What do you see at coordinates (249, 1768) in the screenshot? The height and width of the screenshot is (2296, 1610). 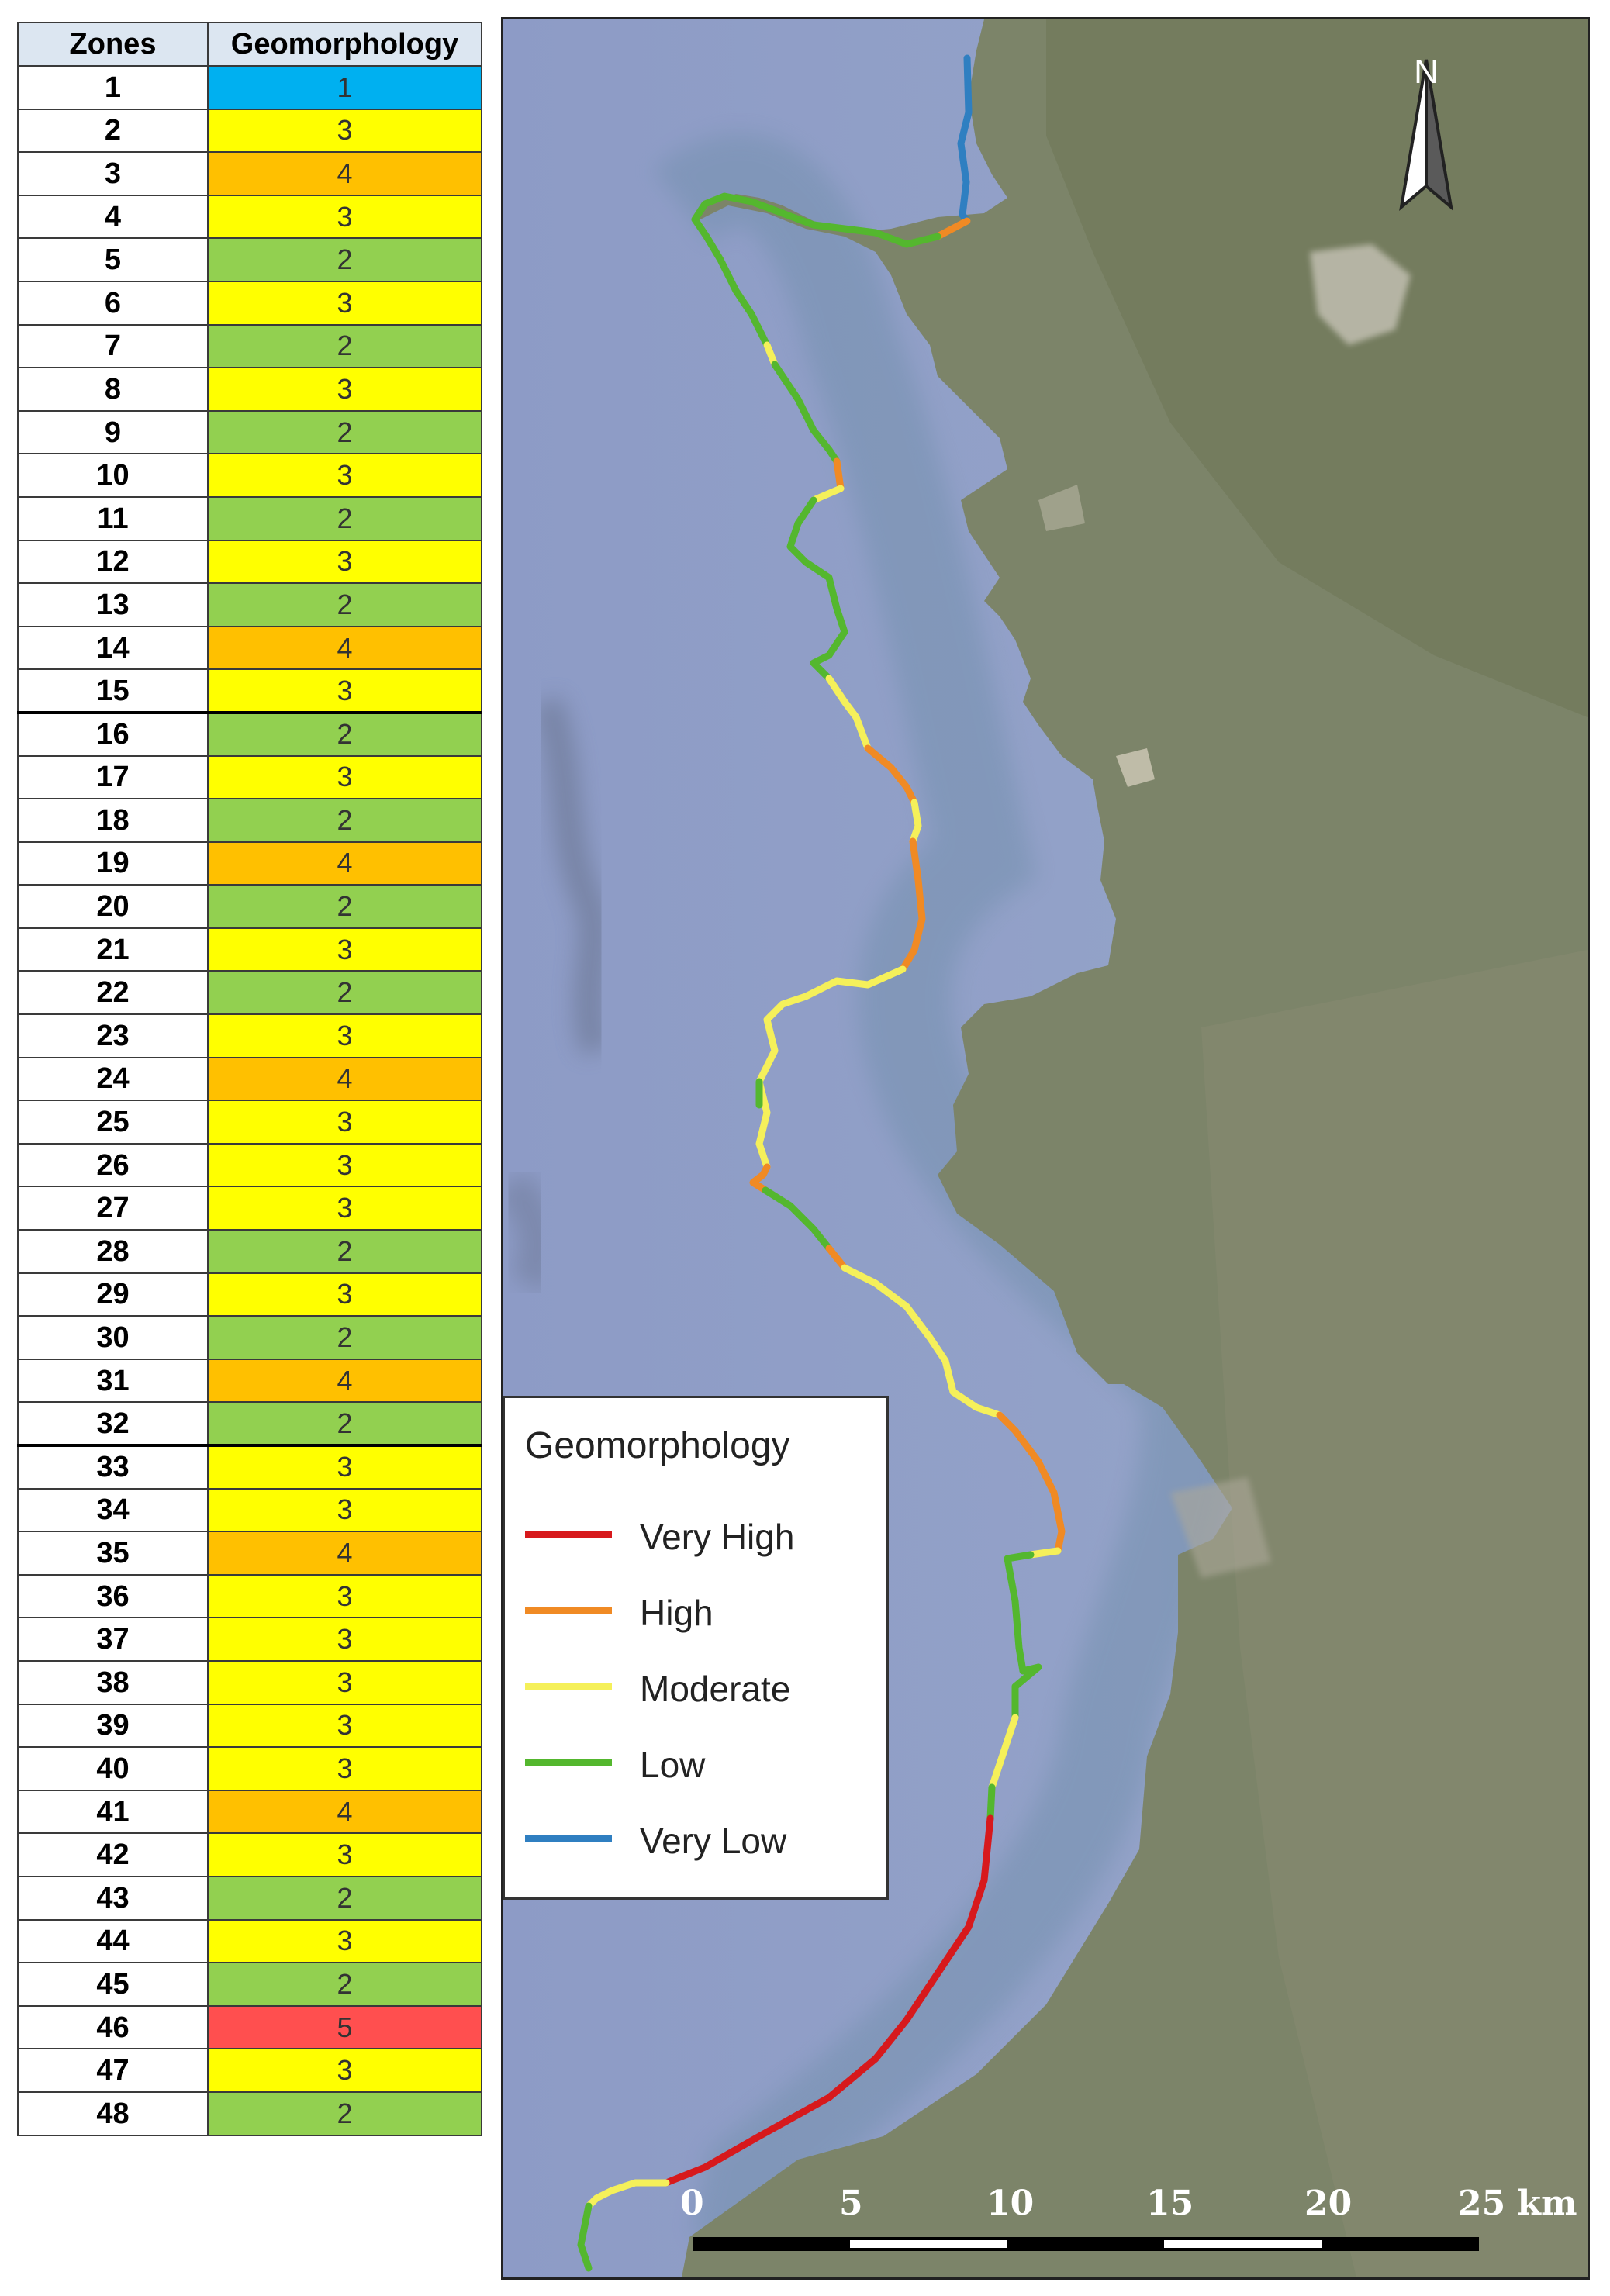 I see `table-row: 40 3` at bounding box center [249, 1768].